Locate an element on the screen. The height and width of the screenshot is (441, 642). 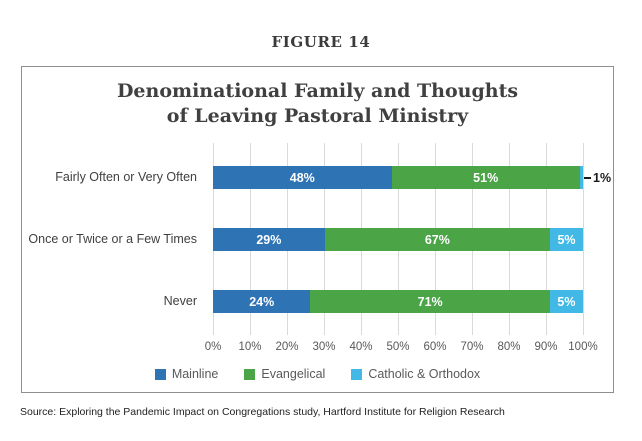
category-label: Fairly Often or Very Often is located at coordinates (126, 177).